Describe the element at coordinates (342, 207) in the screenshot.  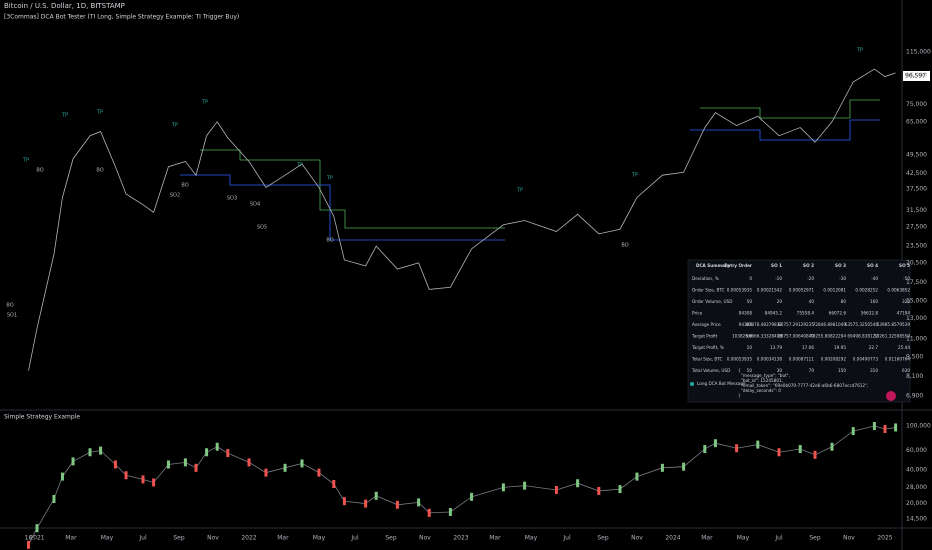
I see `so-level-line` at that location.